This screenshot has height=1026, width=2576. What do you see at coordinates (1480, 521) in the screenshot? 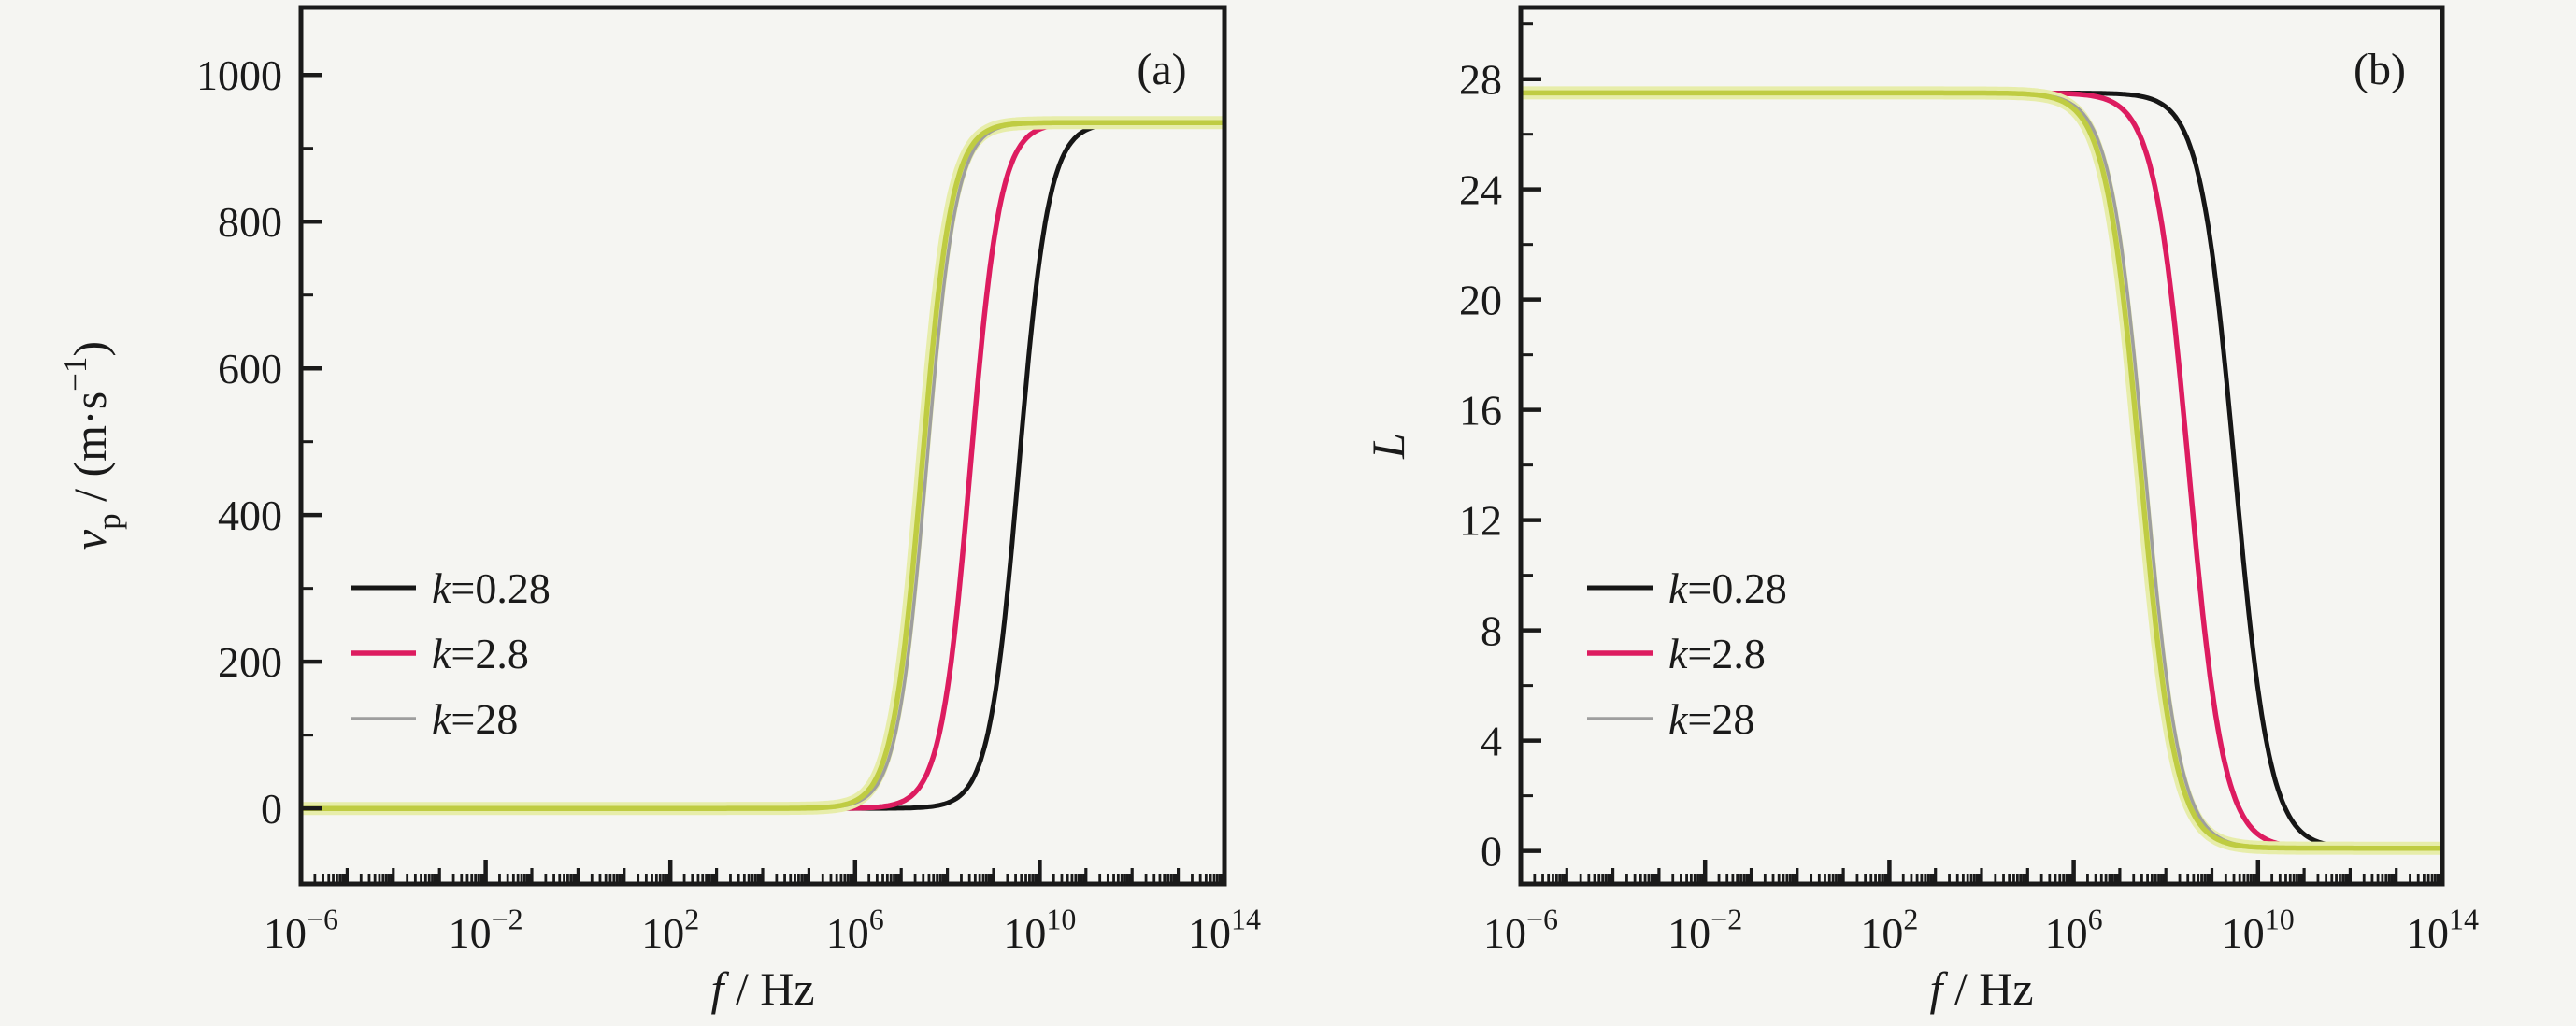
I see `y-tick-label: 12` at bounding box center [1480, 521].